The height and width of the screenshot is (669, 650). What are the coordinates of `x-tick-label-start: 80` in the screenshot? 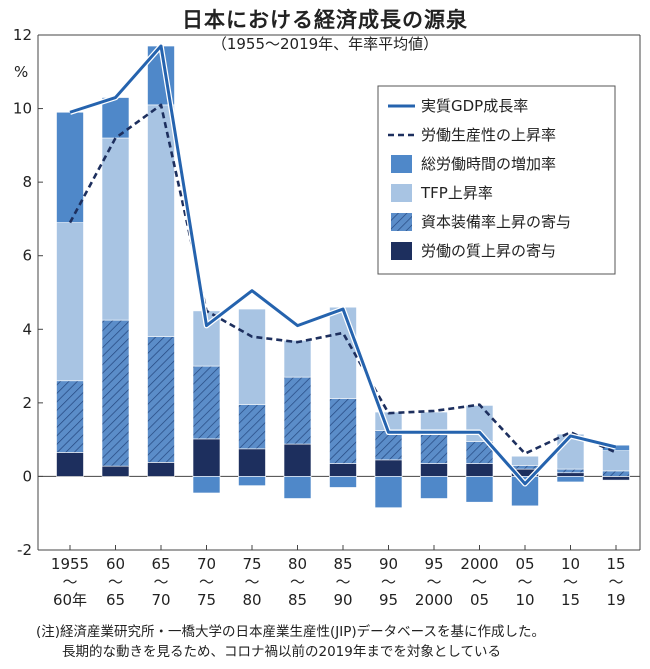 It's located at (297, 564).